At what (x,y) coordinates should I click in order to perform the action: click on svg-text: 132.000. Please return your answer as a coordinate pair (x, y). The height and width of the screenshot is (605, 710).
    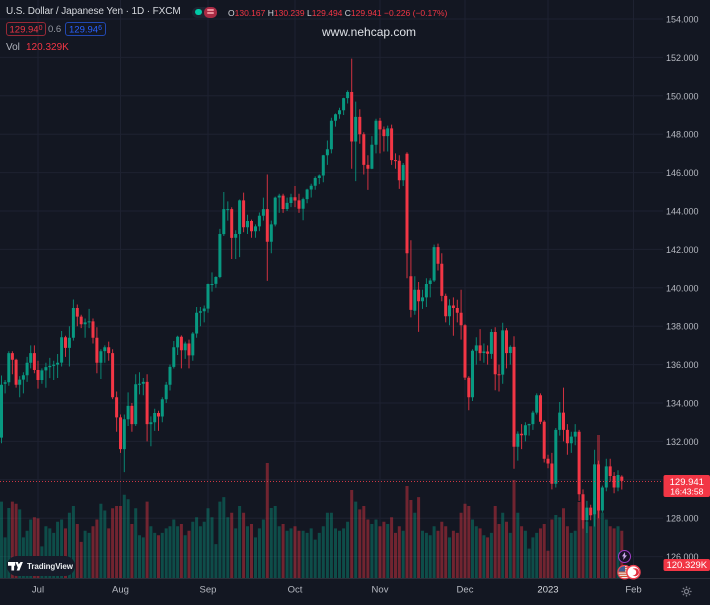
    Looking at the image, I should click on (682, 442).